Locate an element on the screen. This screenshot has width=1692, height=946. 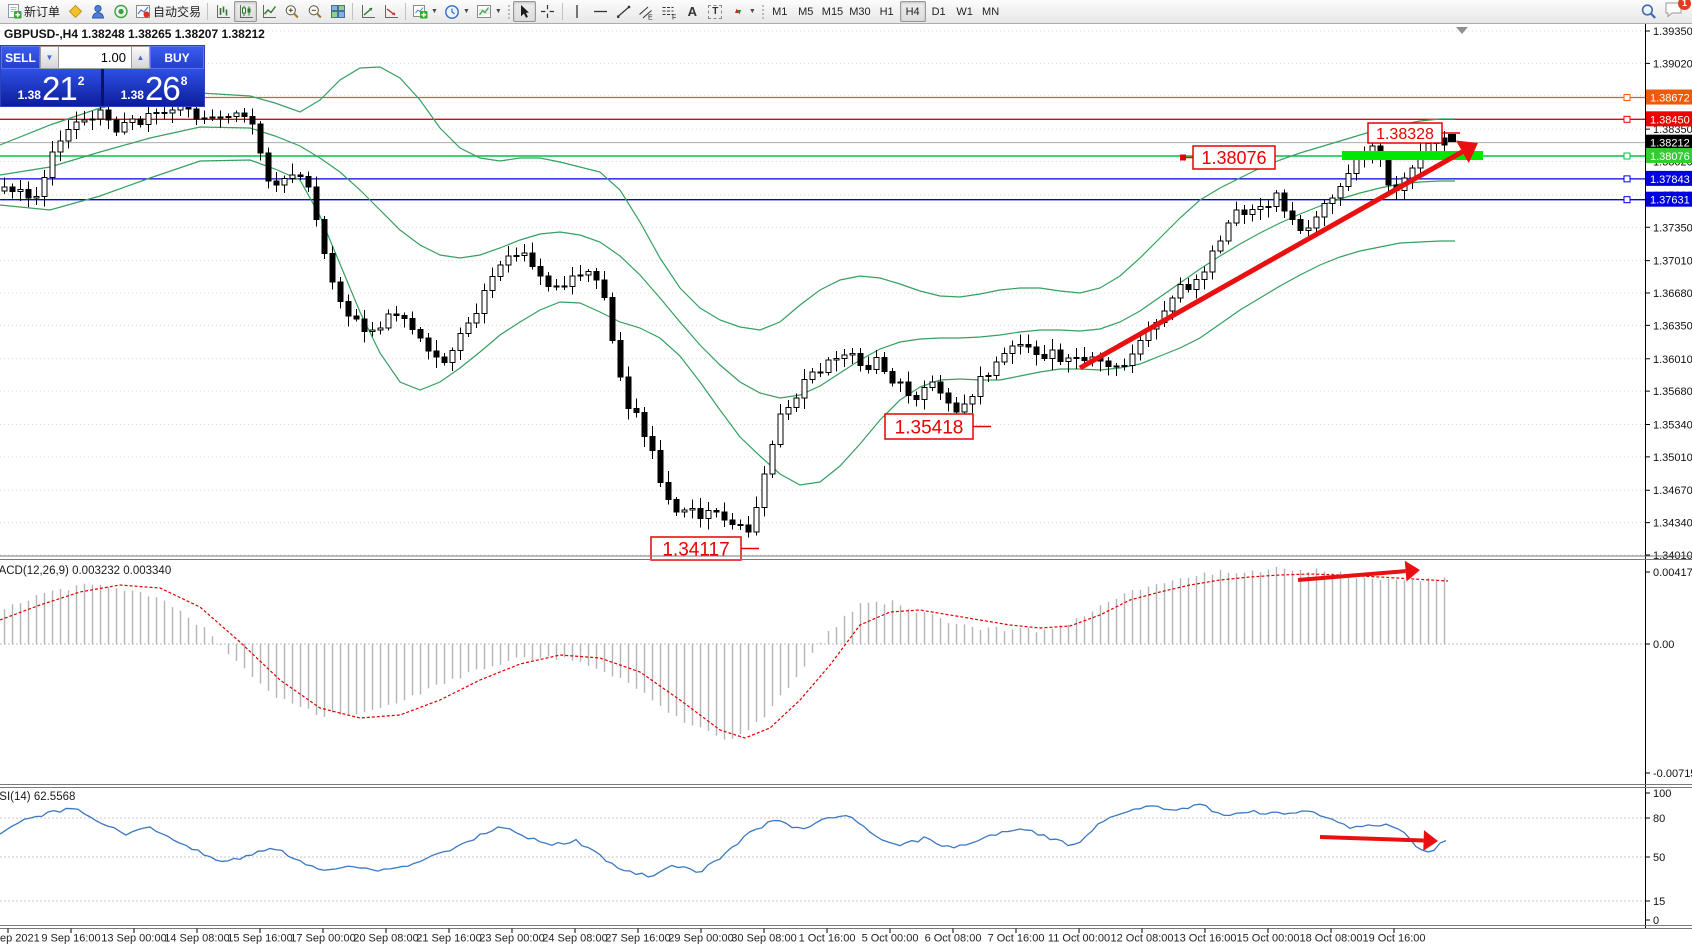
periods-button: ▼ is located at coordinates (457, 11).